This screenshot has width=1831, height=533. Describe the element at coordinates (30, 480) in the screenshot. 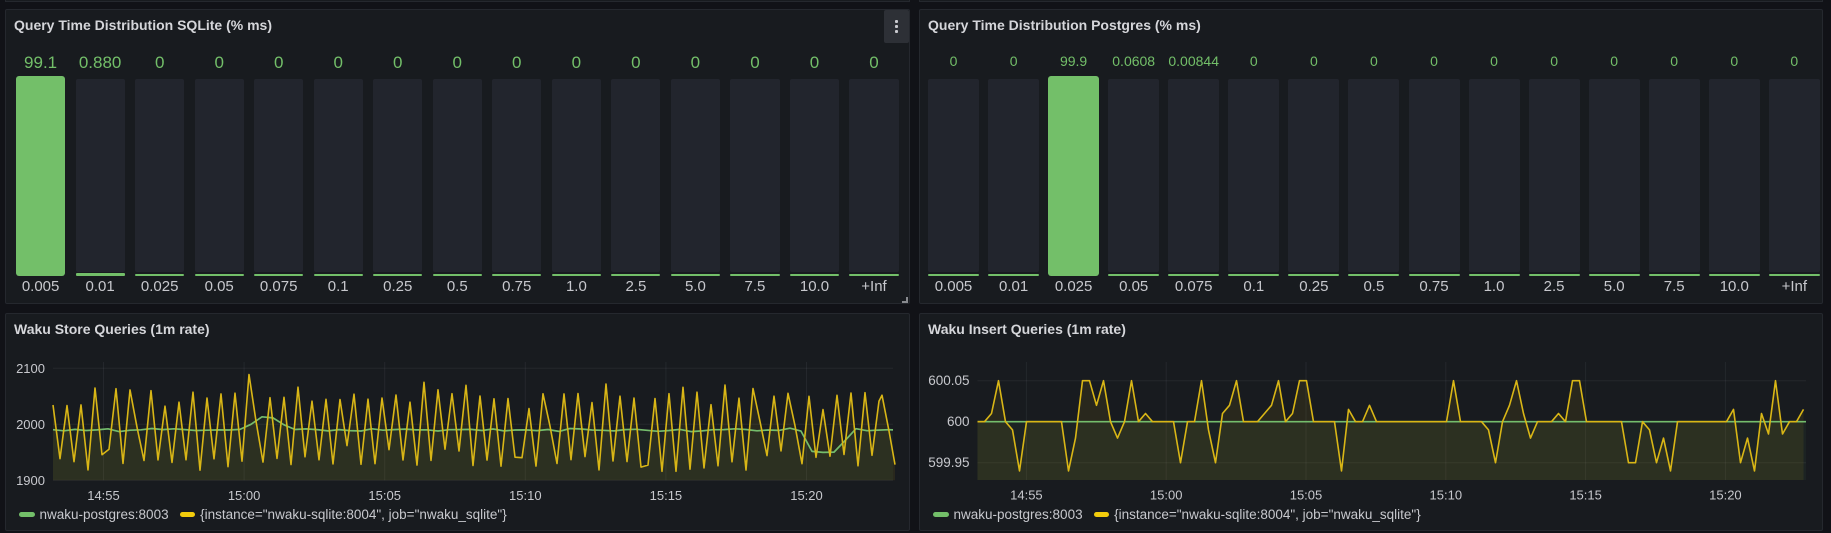

I see `svg-text: 1900` at that location.